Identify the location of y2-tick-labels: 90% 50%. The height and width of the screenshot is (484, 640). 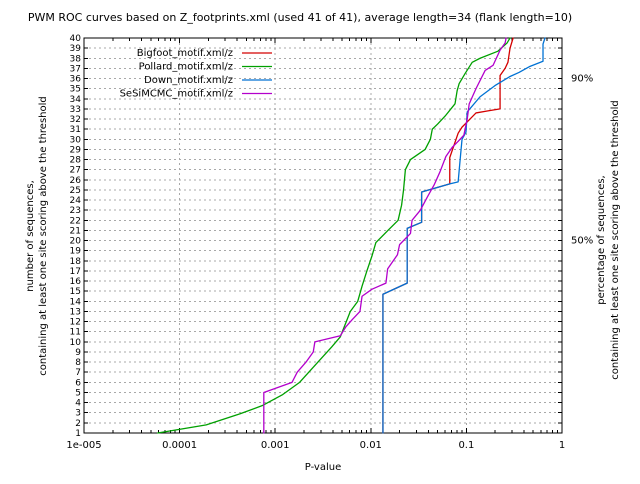
(582, 160).